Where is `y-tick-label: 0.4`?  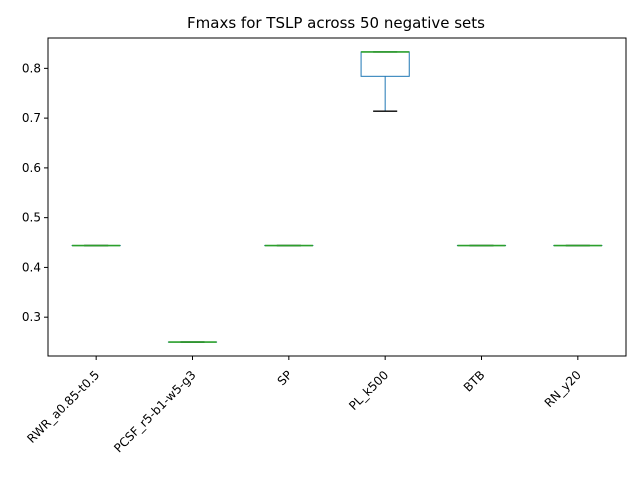
y-tick-label: 0.4 is located at coordinates (31, 267).